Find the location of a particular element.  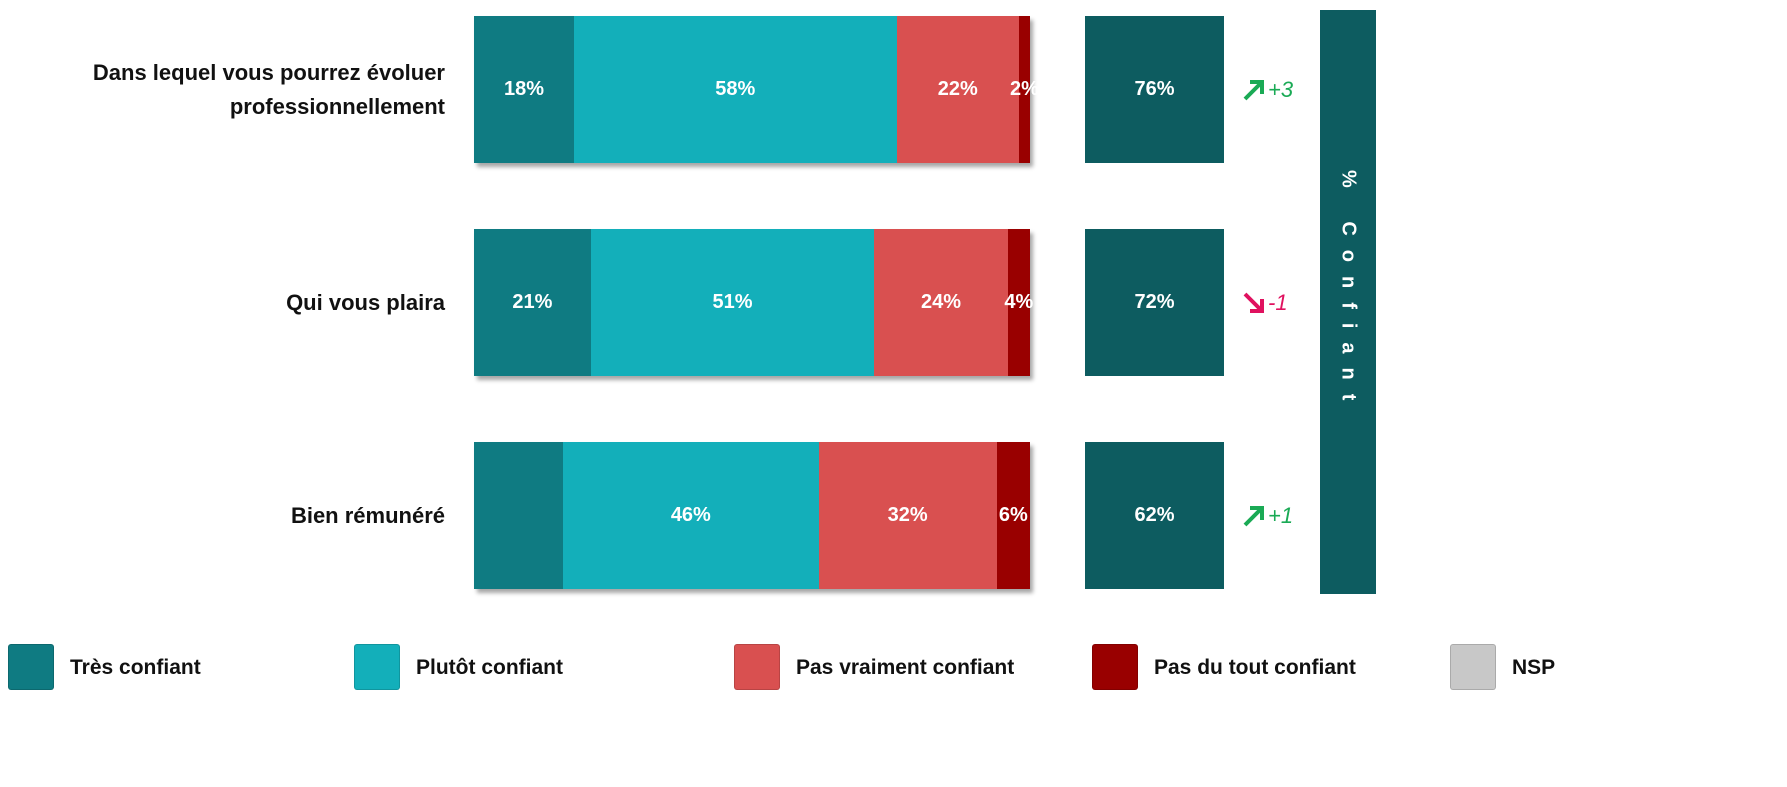

delta-label: +3 is located at coordinates (1281, 89).